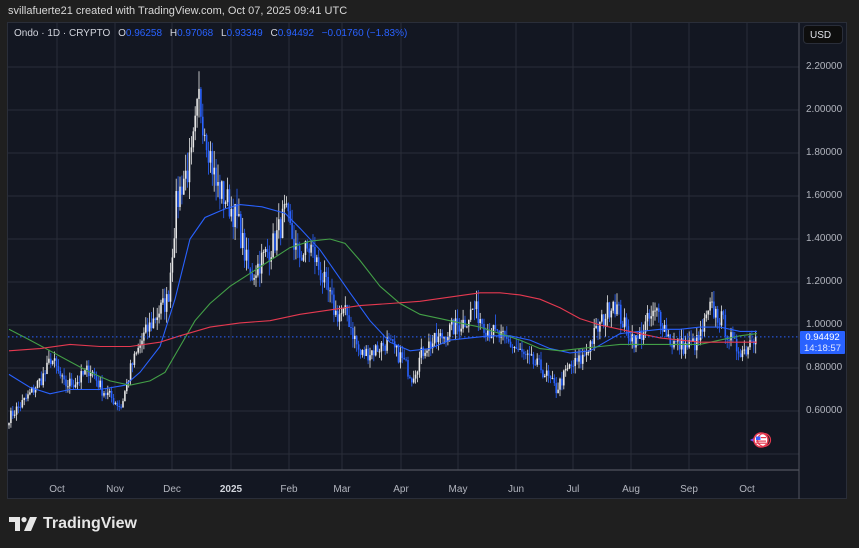 This screenshot has height=548, width=859. I want to click on open-value: 0.96258, so click(144, 33).